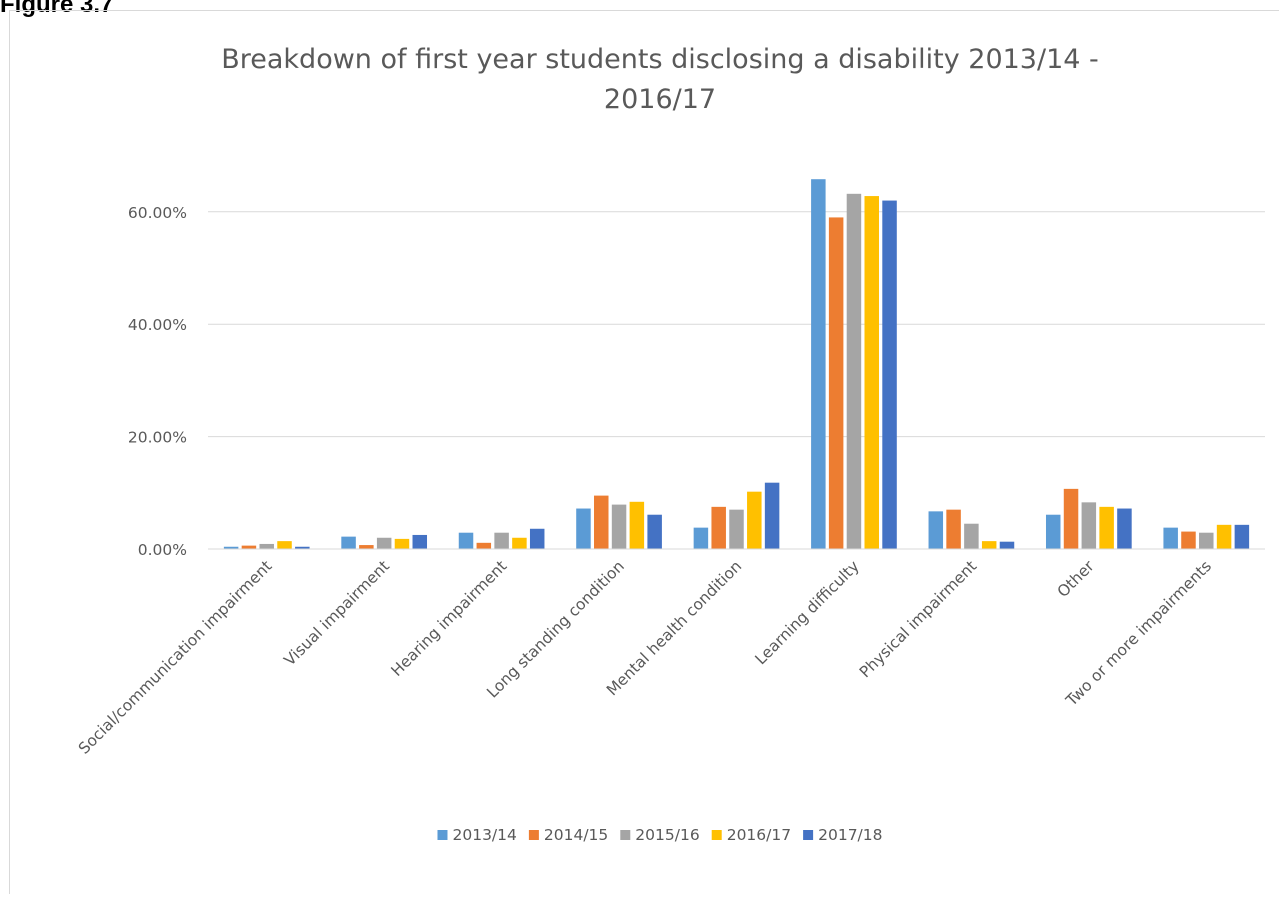 This screenshot has height=897, width=1283. I want to click on legend-label: 2014/15, so click(576, 835).